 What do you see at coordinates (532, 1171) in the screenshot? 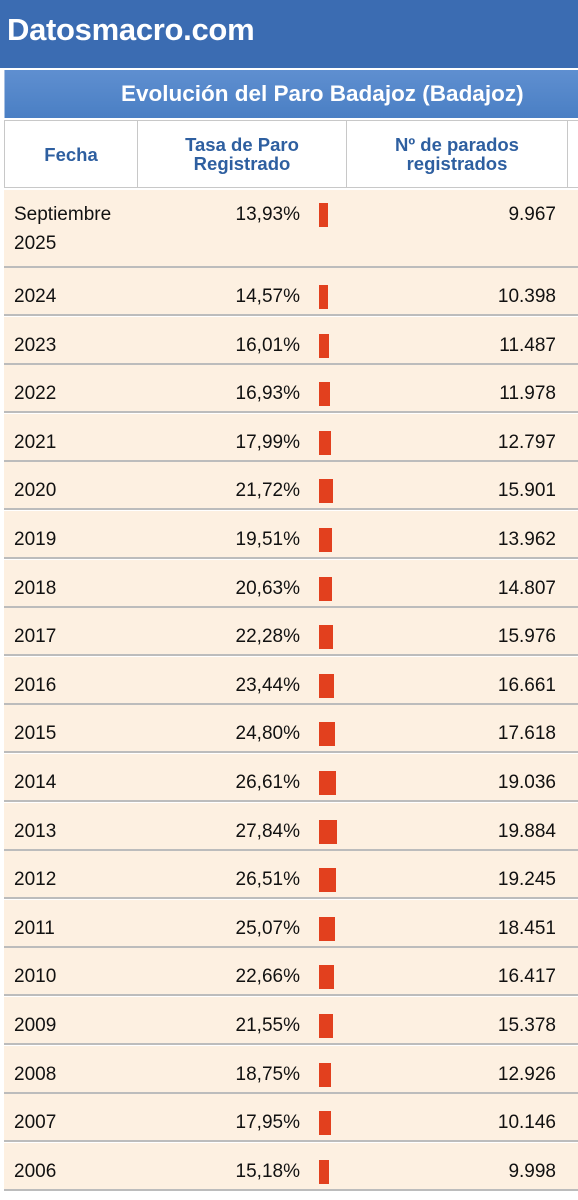
I see `cell-parados: 9.998` at bounding box center [532, 1171].